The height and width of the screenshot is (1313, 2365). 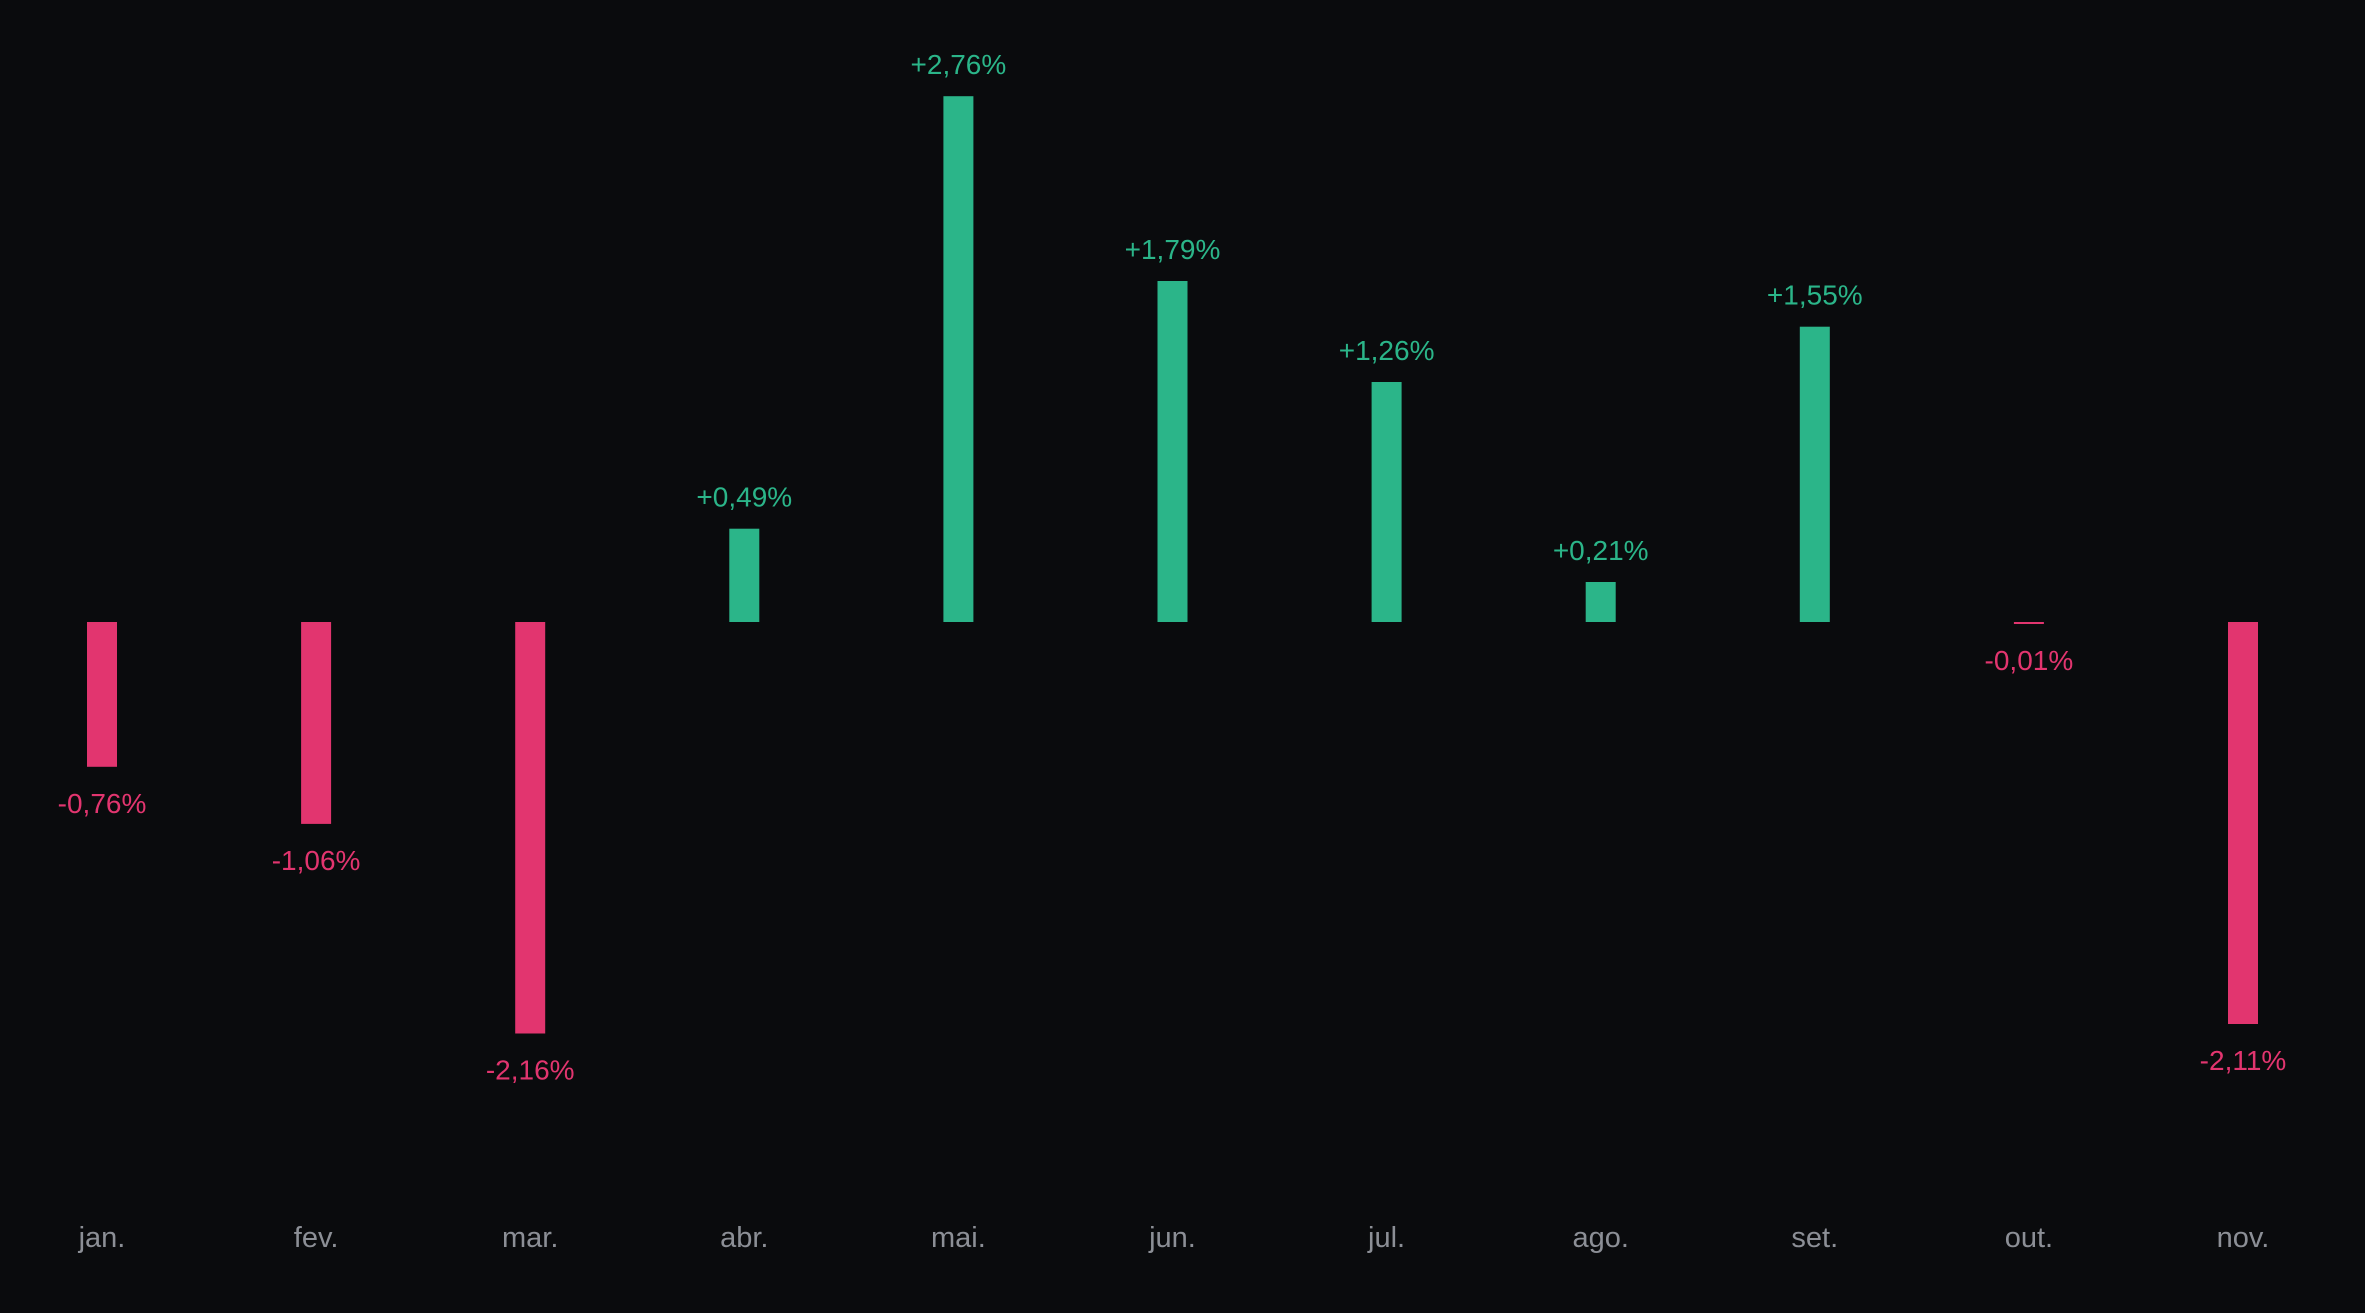 What do you see at coordinates (1386, 1238) in the screenshot?
I see `month-label-6: jul.` at bounding box center [1386, 1238].